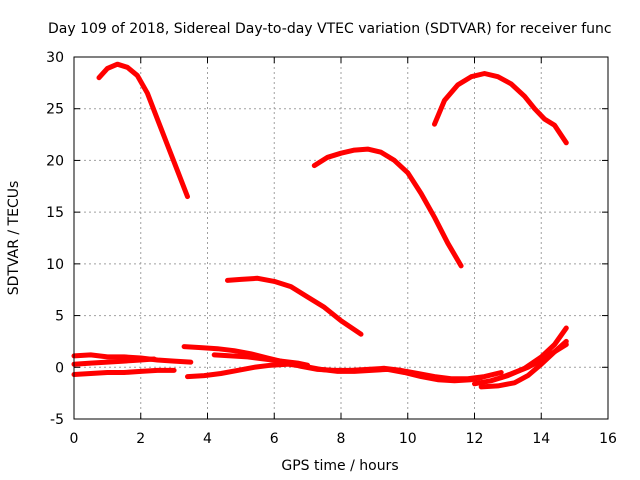 The width and height of the screenshot is (640, 480). What do you see at coordinates (408, 439) in the screenshot?
I see `x-tick-label: 10` at bounding box center [408, 439].